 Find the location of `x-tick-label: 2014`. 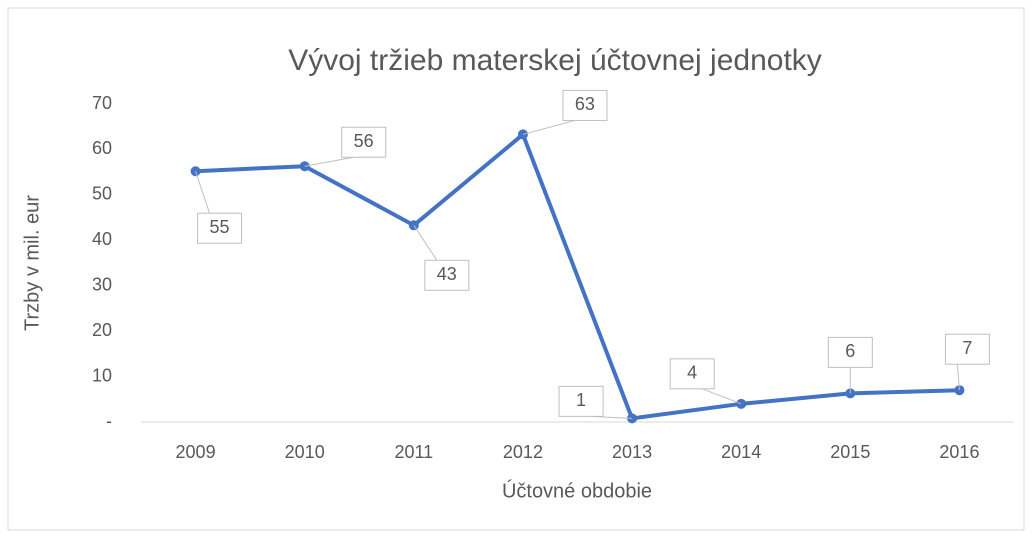

x-tick-label: 2014 is located at coordinates (741, 452).